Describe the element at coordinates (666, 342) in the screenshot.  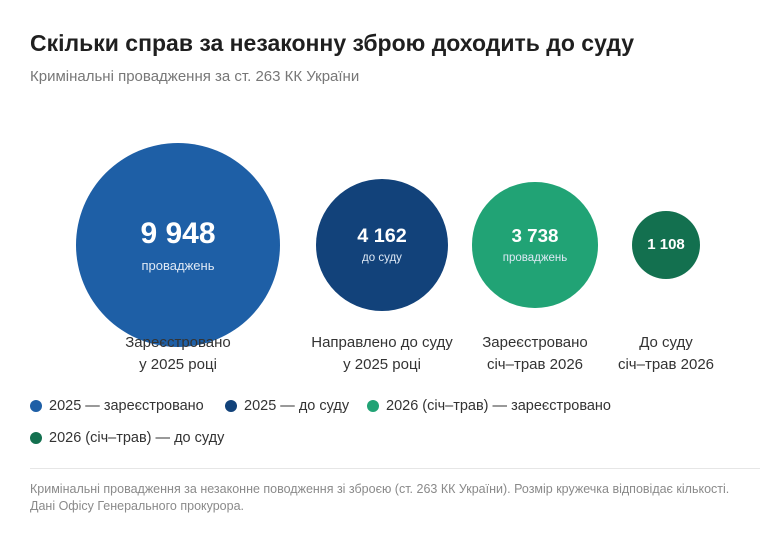
I see `caption-line-1: До суду` at that location.